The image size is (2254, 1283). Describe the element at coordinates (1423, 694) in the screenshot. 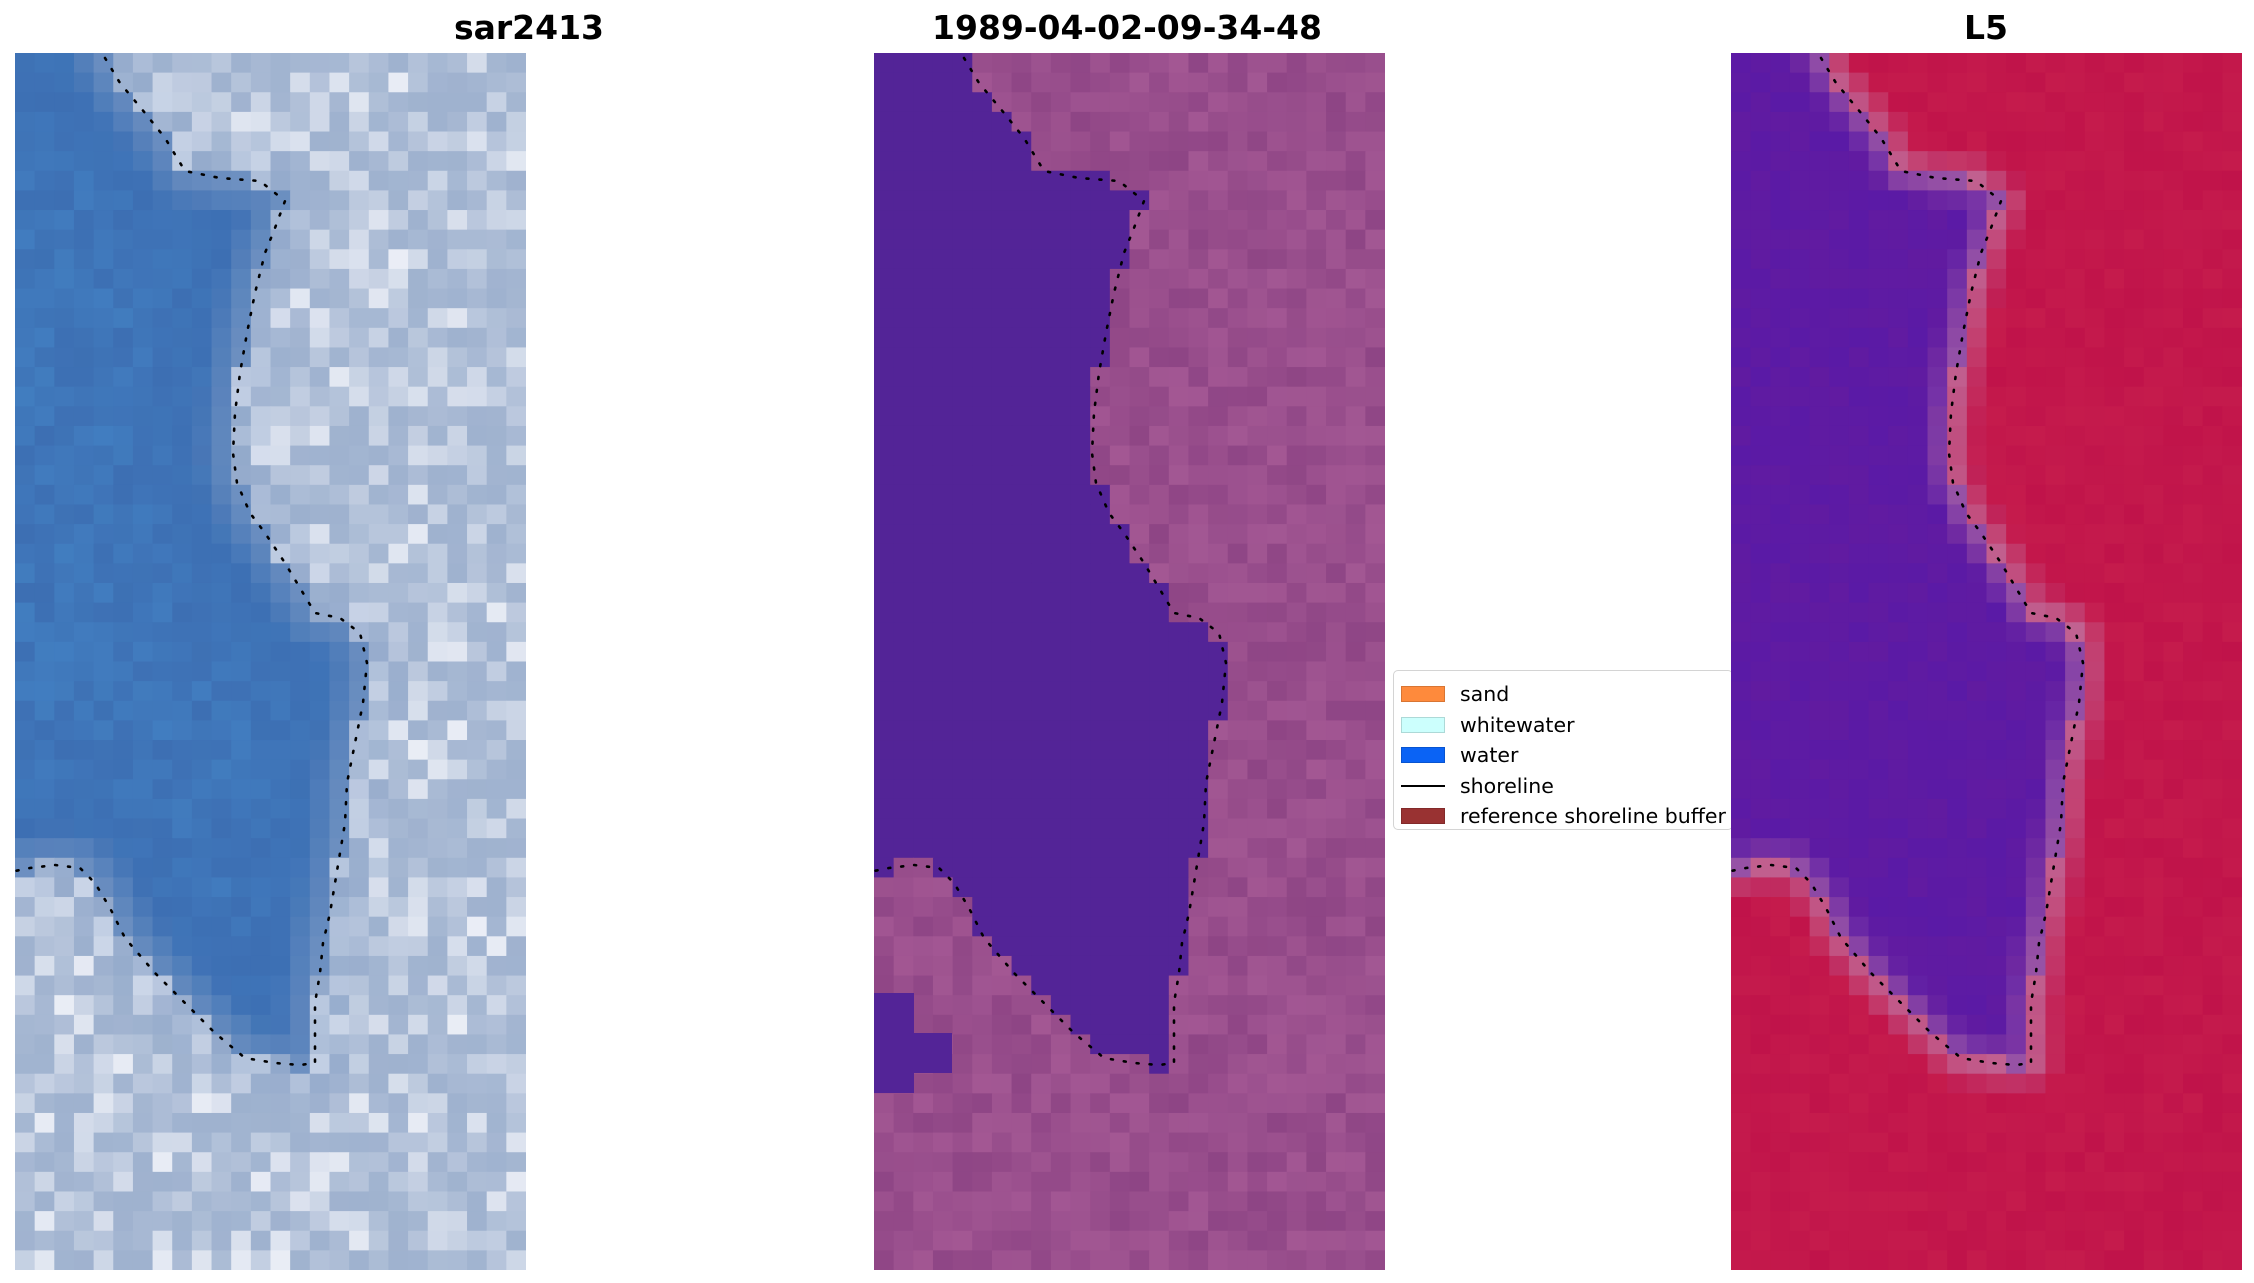

I see `sand-swatch` at that location.